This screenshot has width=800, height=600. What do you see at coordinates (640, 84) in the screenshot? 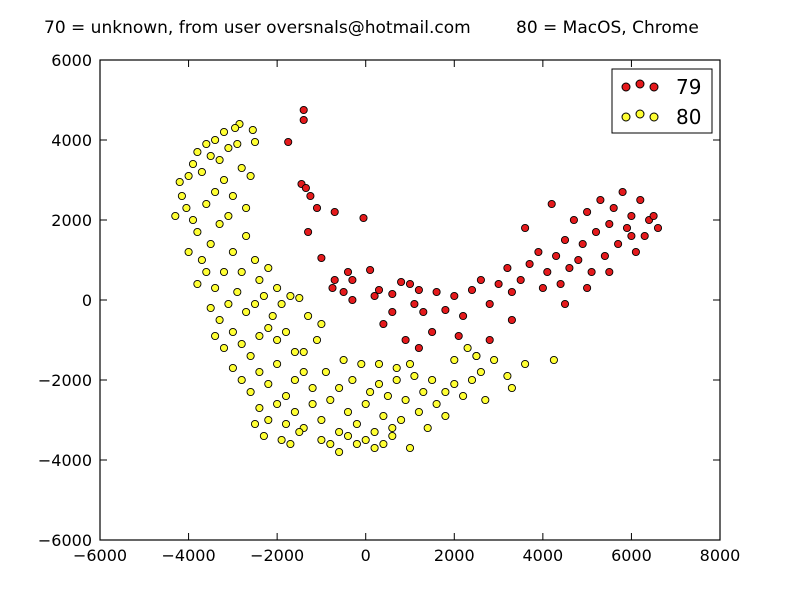
I see `legend-marker-79-b` at bounding box center [640, 84].